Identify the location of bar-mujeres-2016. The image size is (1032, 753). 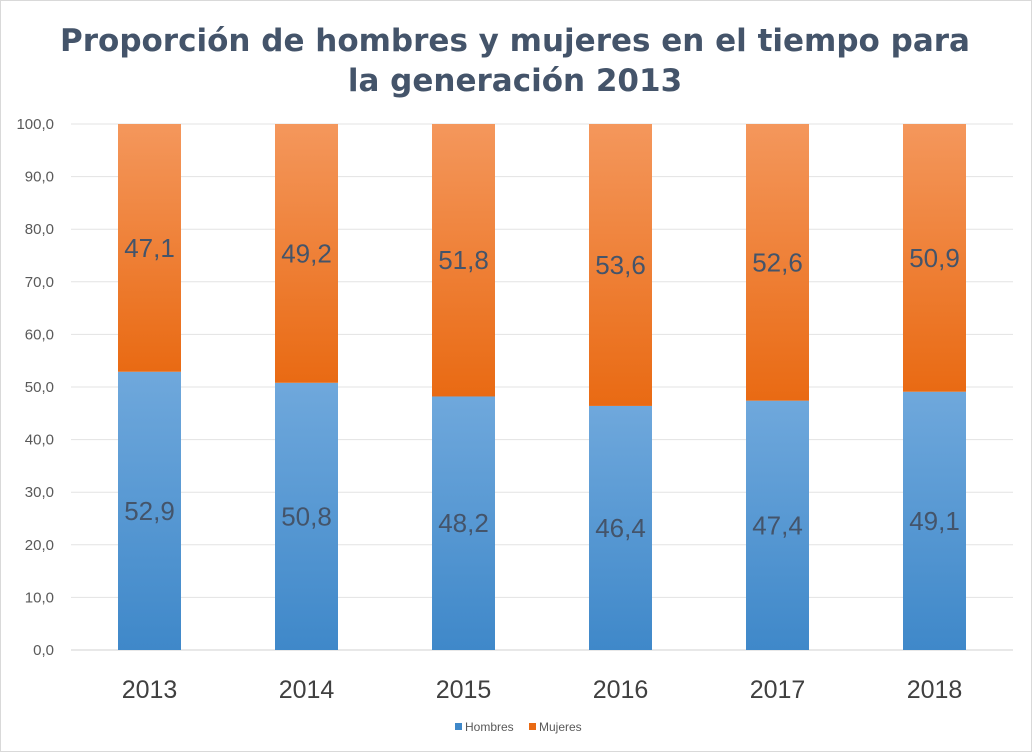
(620, 265).